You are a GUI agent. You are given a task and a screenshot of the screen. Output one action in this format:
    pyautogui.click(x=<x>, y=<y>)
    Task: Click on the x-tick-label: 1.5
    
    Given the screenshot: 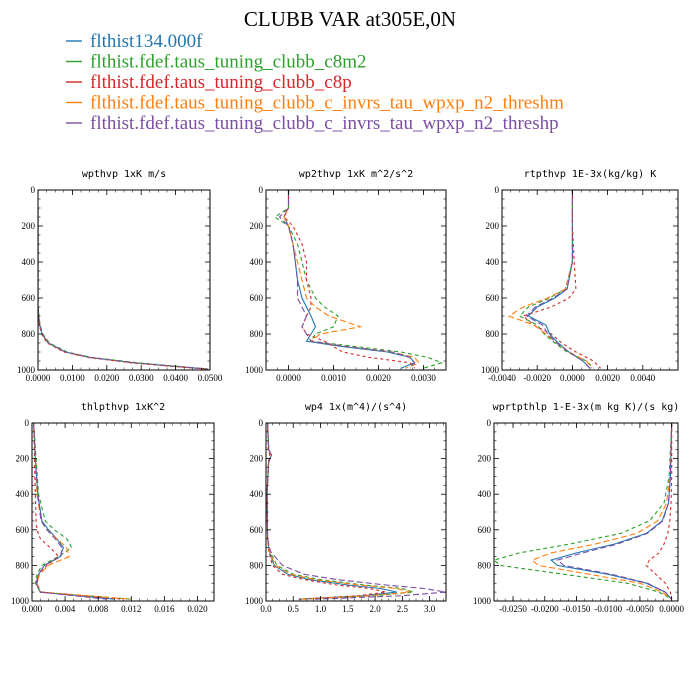 What is the action you would take?
    pyautogui.click(x=348, y=609)
    